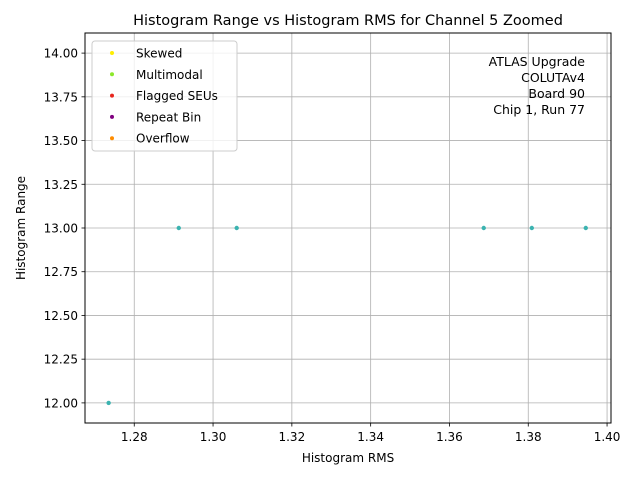 This screenshot has height=480, width=640. Describe the element at coordinates (370, 437) in the screenshot. I see `x-tick-label: 1.34` at that location.